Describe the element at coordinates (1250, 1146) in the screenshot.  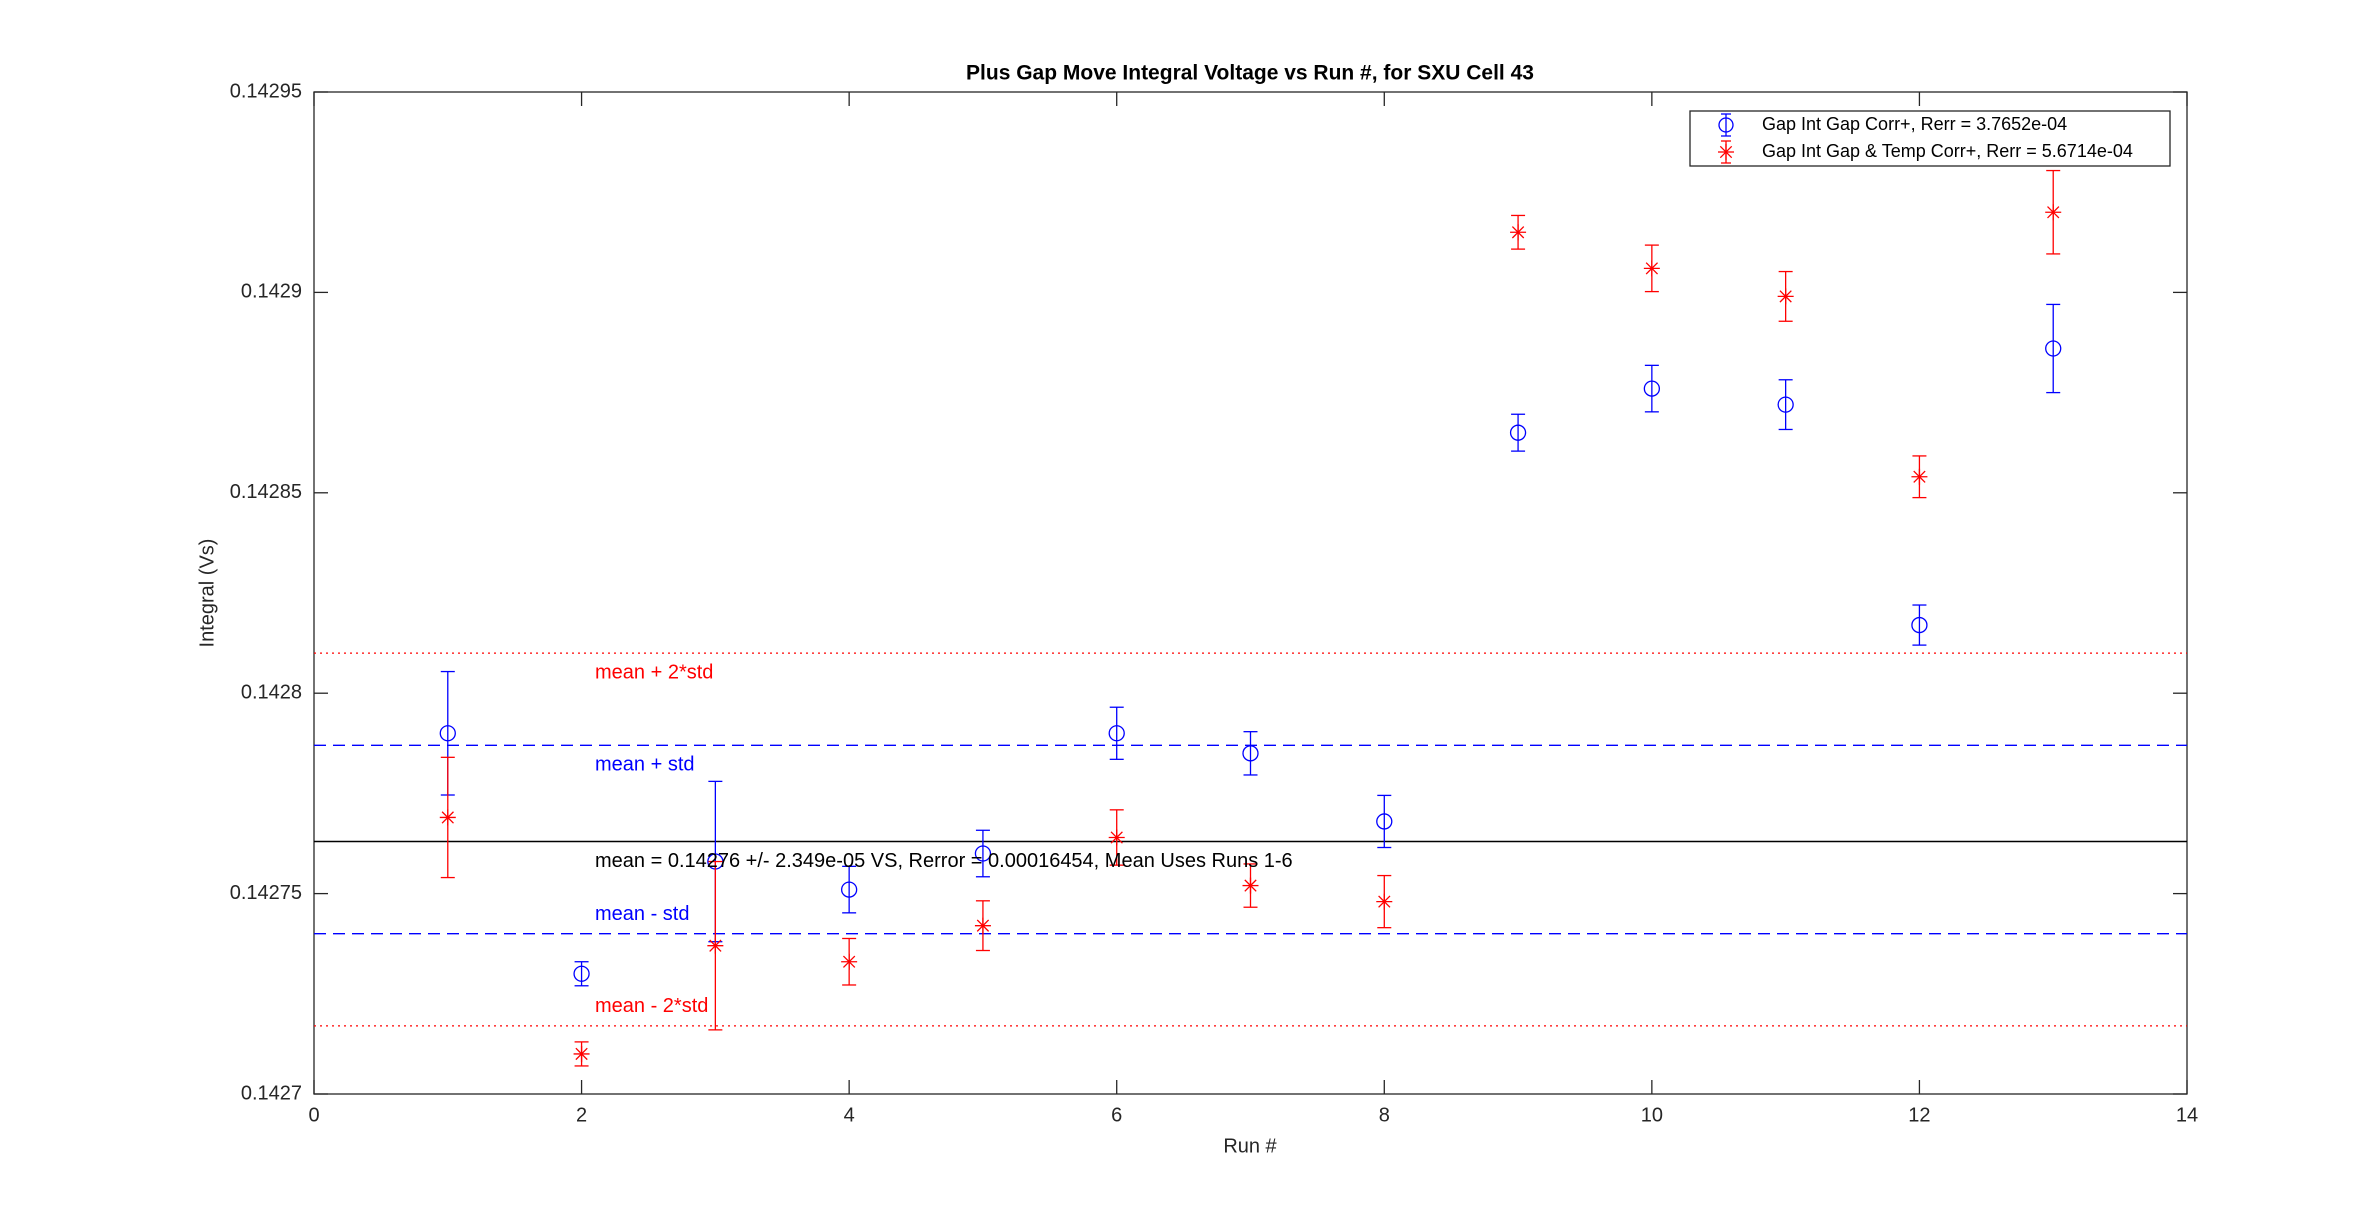
I see `x-axis-label: Run #` at that location.